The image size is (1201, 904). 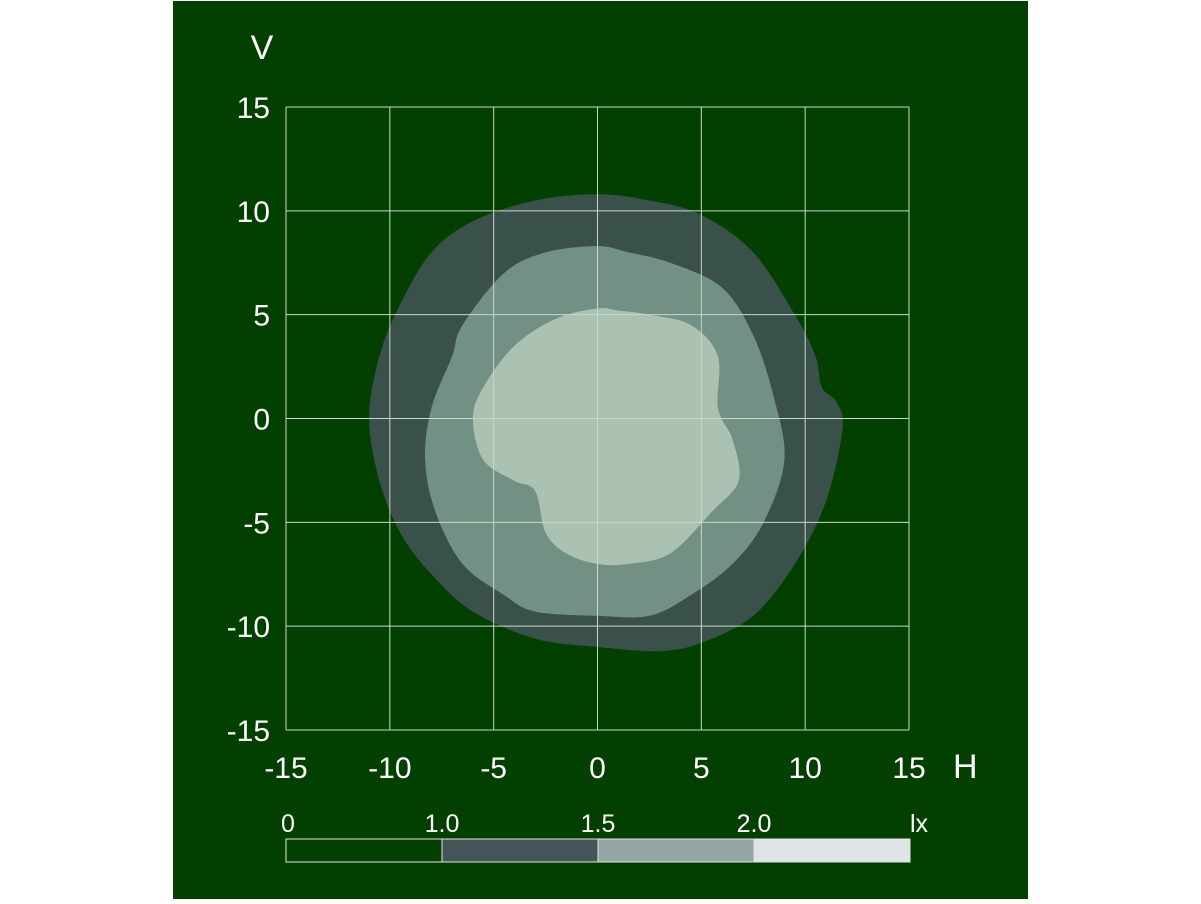 What do you see at coordinates (261, 420) in the screenshot?
I see `y-tick-label: 0` at bounding box center [261, 420].